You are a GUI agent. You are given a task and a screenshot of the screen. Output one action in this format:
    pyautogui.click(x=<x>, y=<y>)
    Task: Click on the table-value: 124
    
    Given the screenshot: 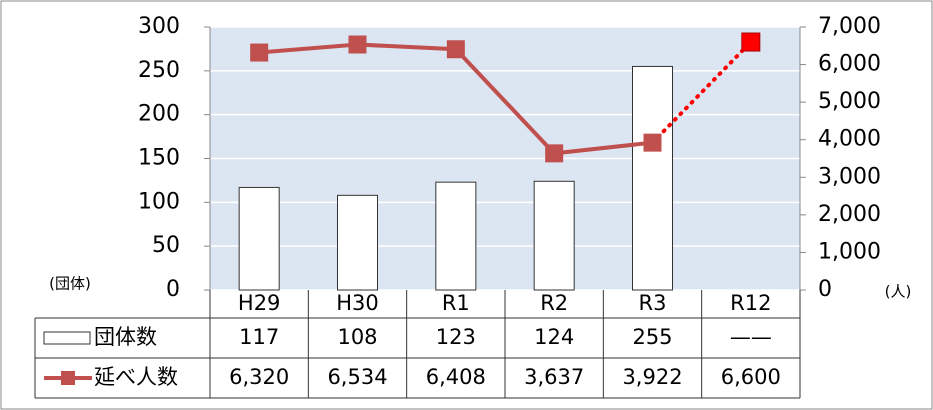 What is the action you would take?
    pyautogui.click(x=554, y=337)
    